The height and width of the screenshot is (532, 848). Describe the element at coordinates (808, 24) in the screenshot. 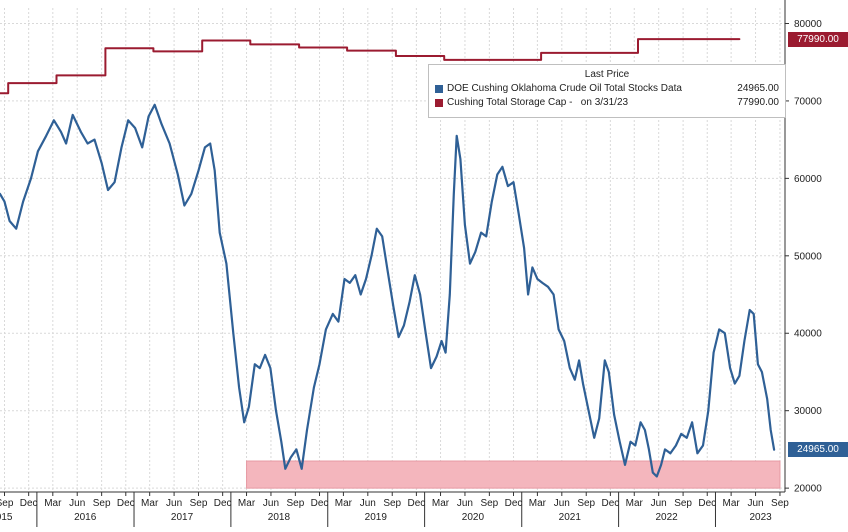

I see `y-tick-label-6: 80000` at that location.